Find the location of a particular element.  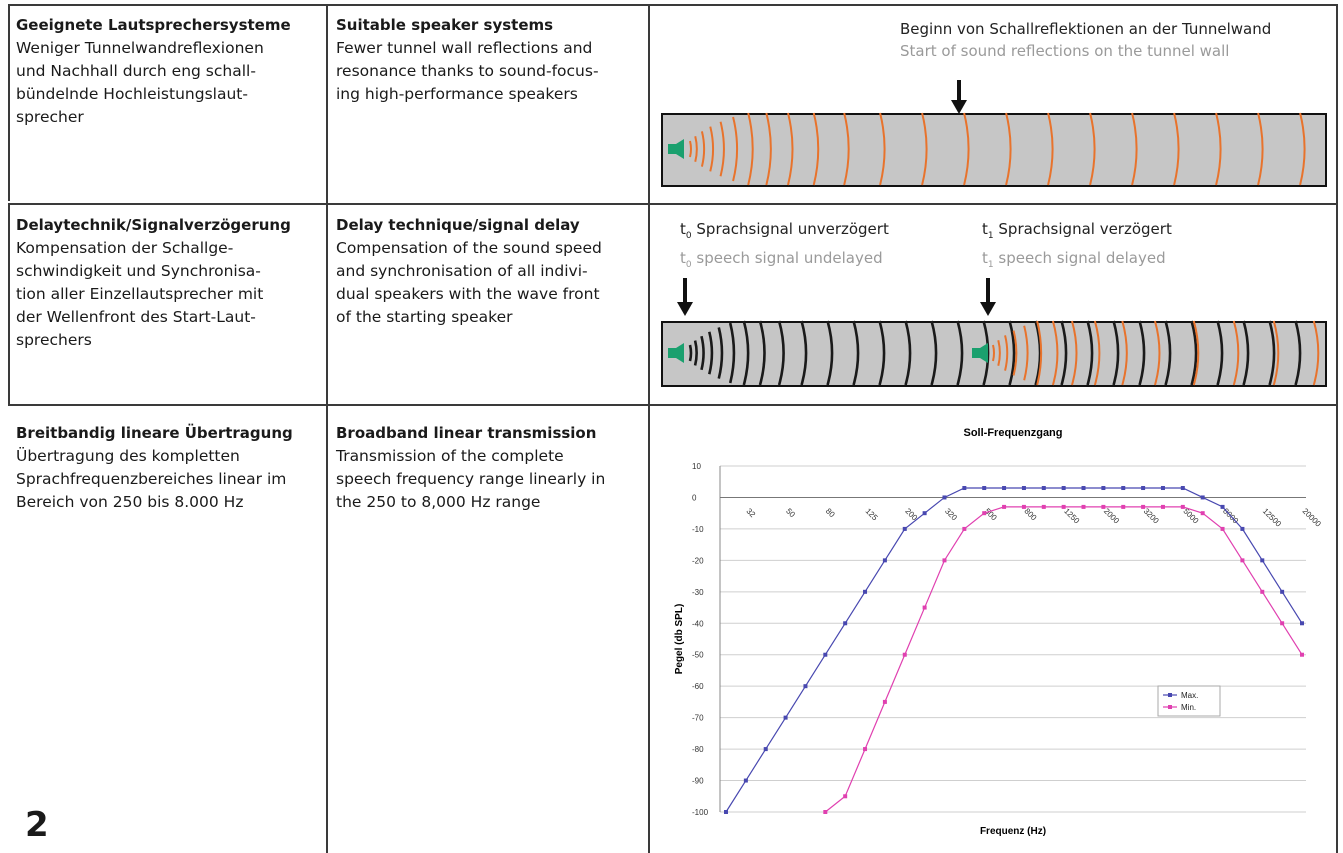

chart-title: Soll-Frequenzgang is located at coordinates (1013, 433).